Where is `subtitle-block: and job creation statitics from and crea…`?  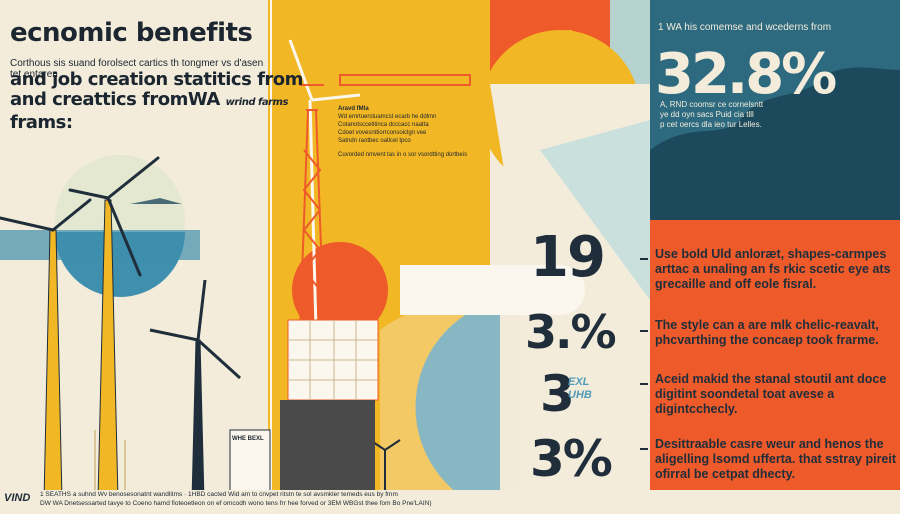
subtitle-block: and job creation statitics from and crea… is located at coordinates (175, 101).